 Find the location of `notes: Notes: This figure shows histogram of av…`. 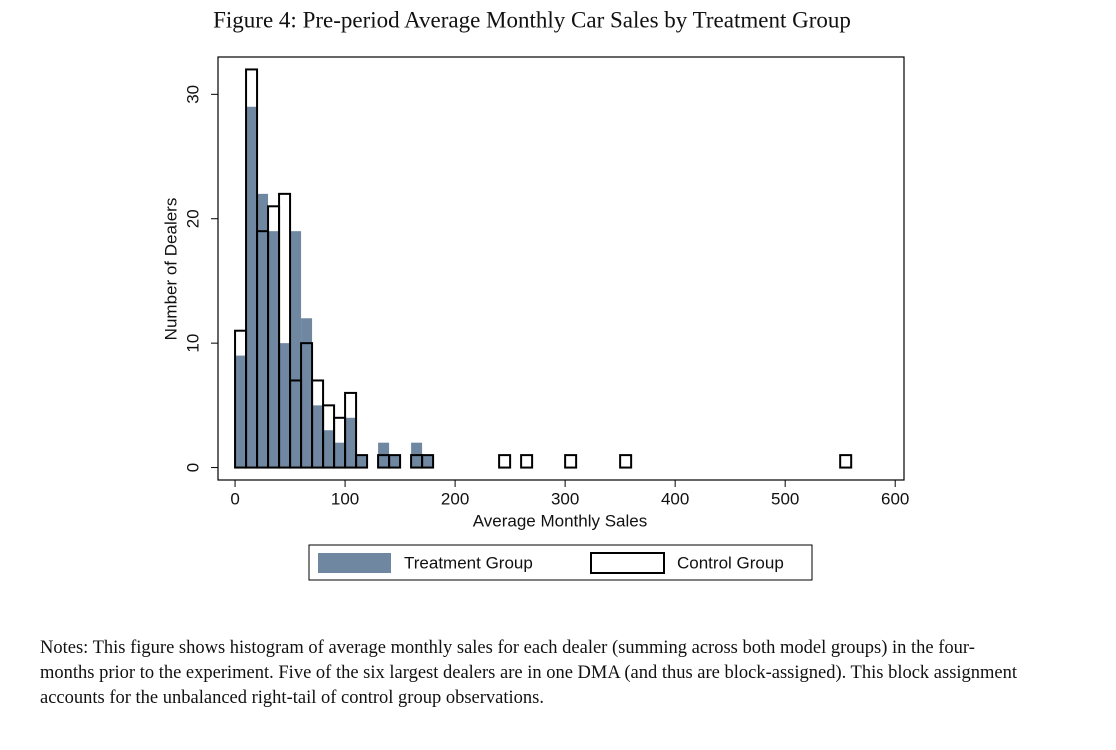

notes: Notes: This figure shows histogram of av… is located at coordinates (529, 673).